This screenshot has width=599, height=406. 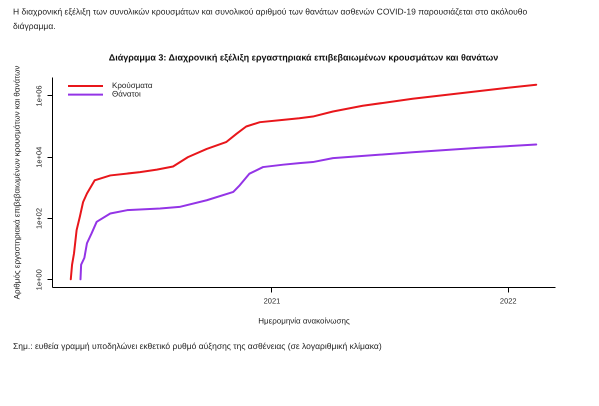 I want to click on y-axis-title: Αριθμός εργαστηριακά επιβεβαιωμένων κρουσμάτων και θανάτων, so click(x=17, y=183).